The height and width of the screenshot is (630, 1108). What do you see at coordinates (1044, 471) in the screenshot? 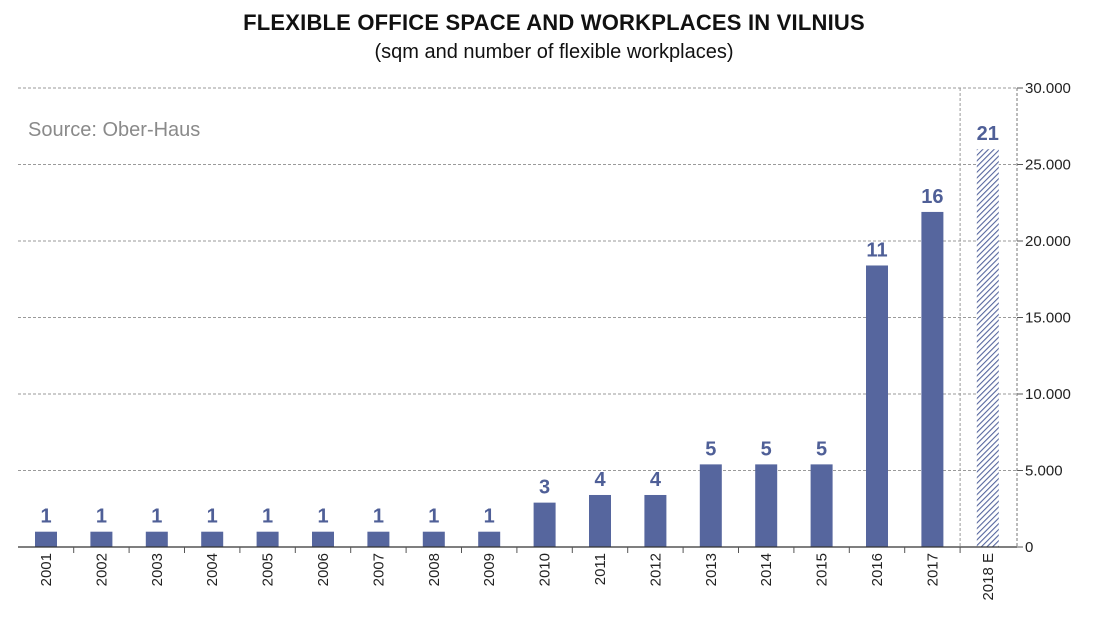
I see `y-tick-label: 5.000` at bounding box center [1044, 471].